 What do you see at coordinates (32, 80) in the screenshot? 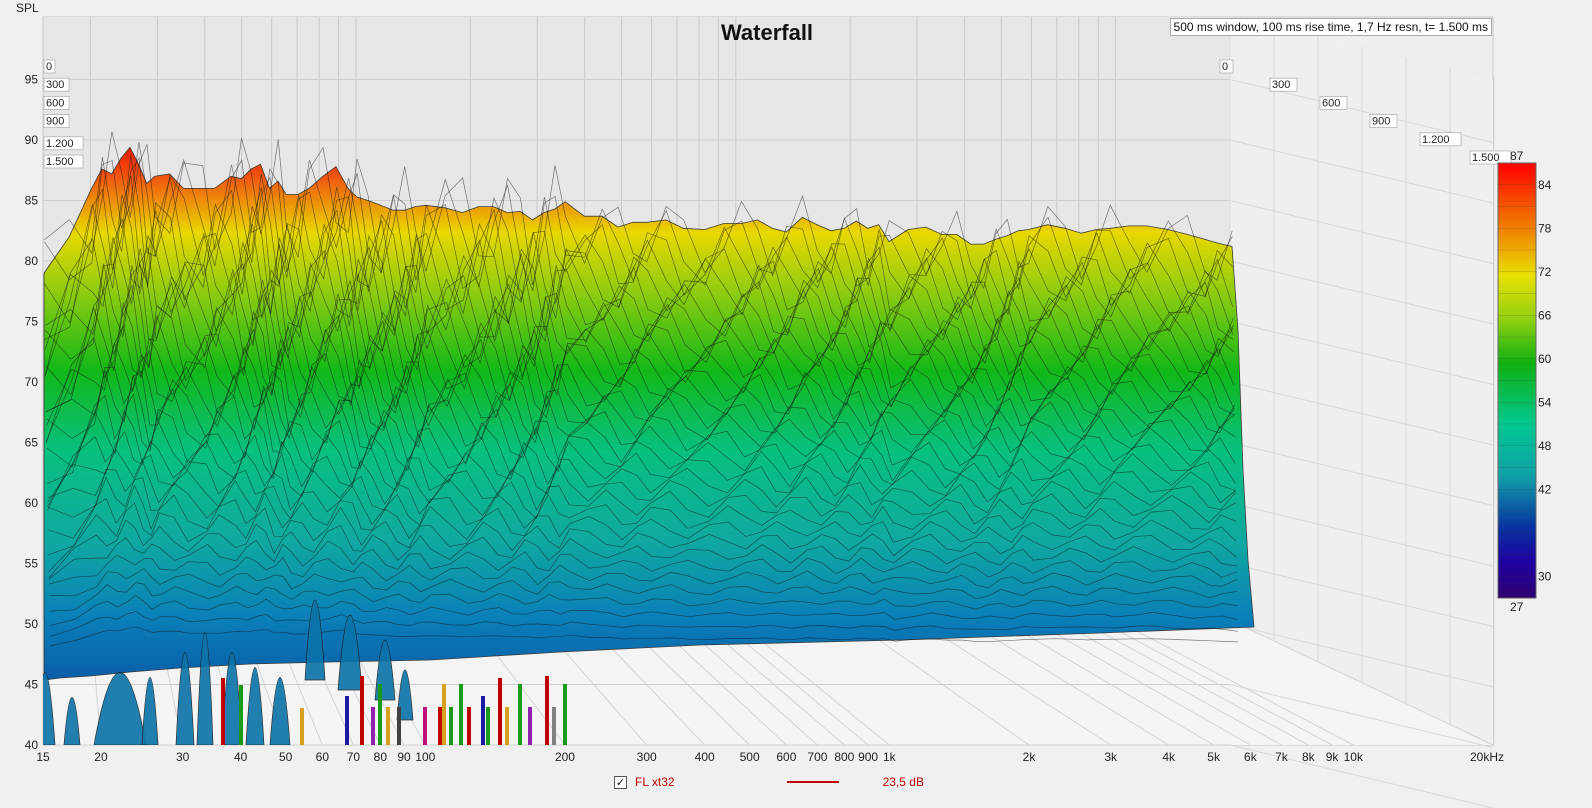
I see `y-tick-label: 95` at bounding box center [32, 80].